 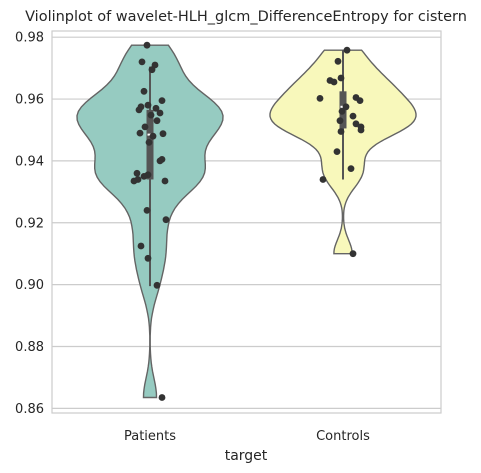 What do you see at coordinates (29, 409) in the screenshot?
I see `y-tick-label: 0.86` at bounding box center [29, 409].